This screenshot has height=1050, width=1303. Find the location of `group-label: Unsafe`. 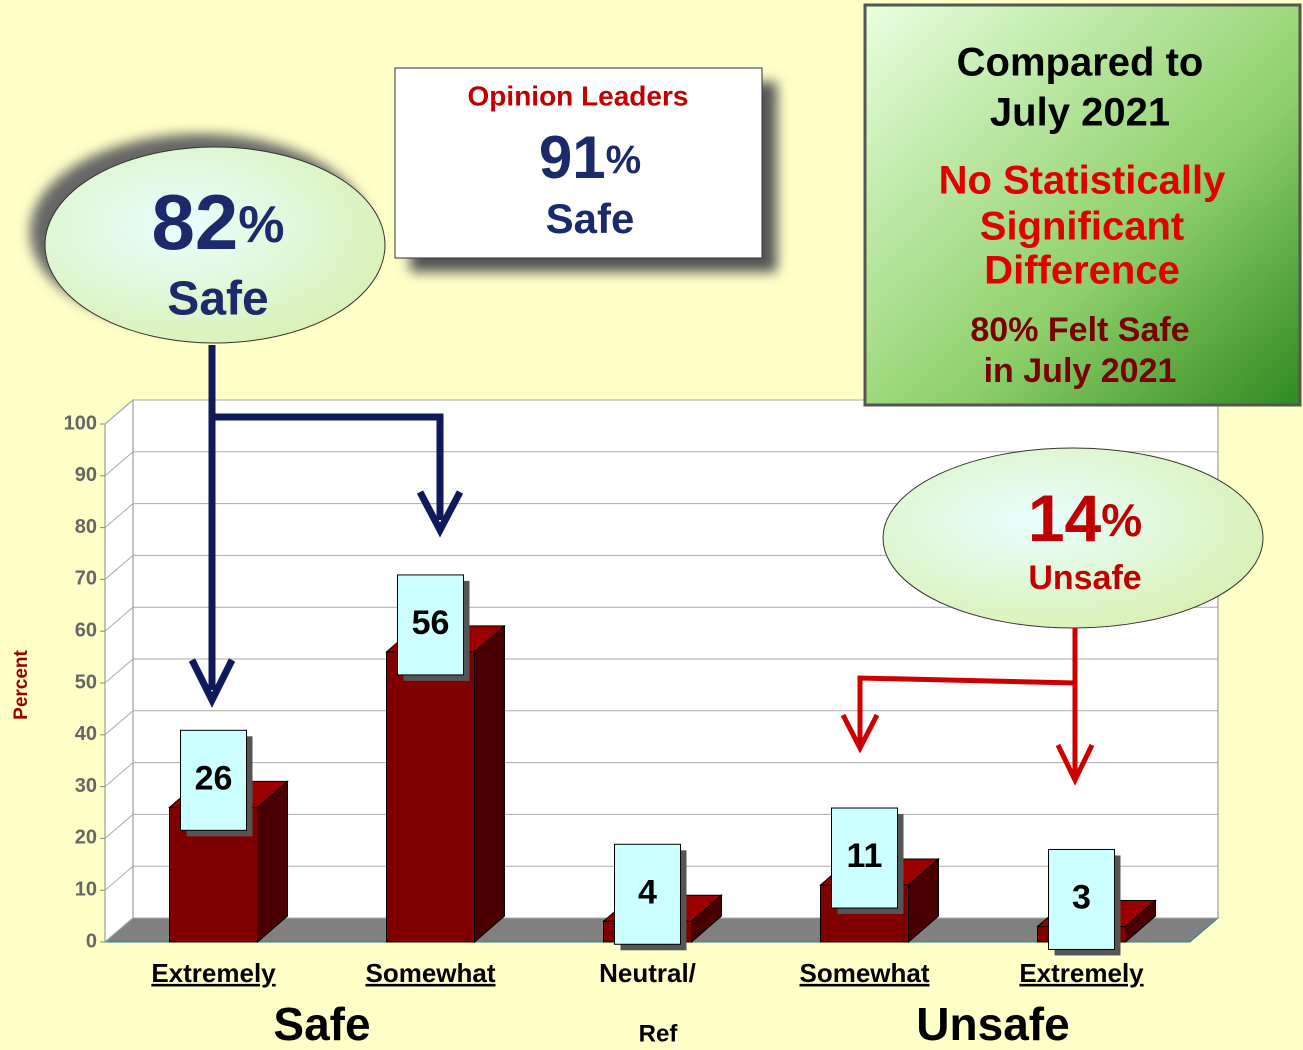

group-label: Unsafe is located at coordinates (992, 1024).